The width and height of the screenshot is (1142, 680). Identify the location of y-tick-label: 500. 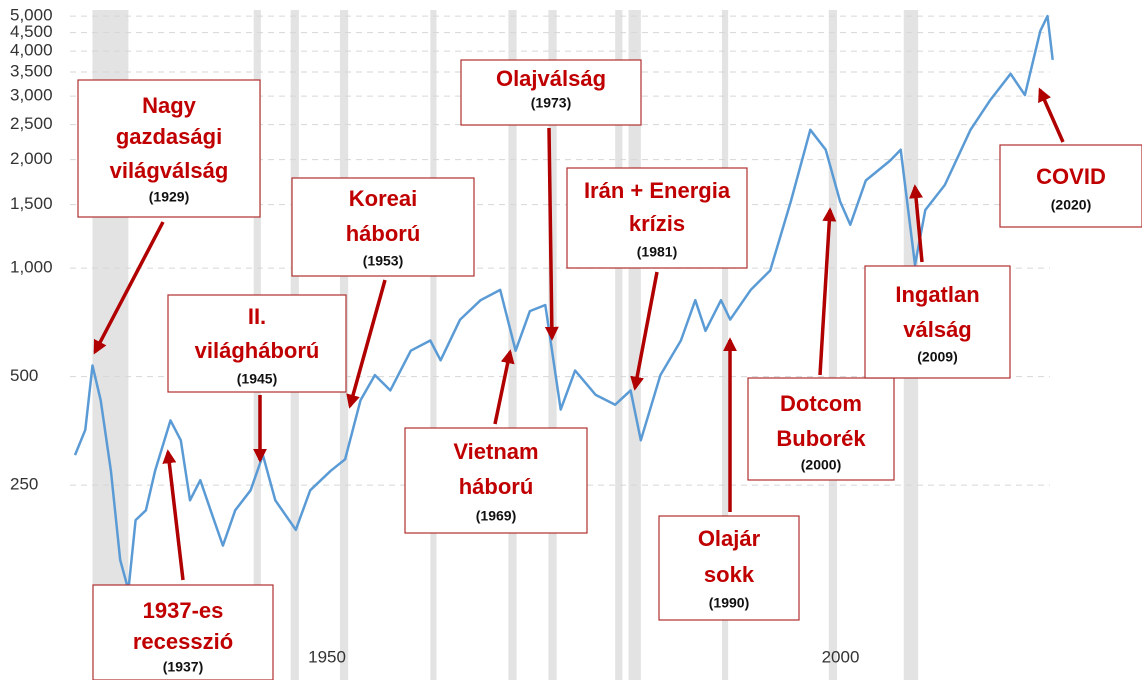
(24, 375).